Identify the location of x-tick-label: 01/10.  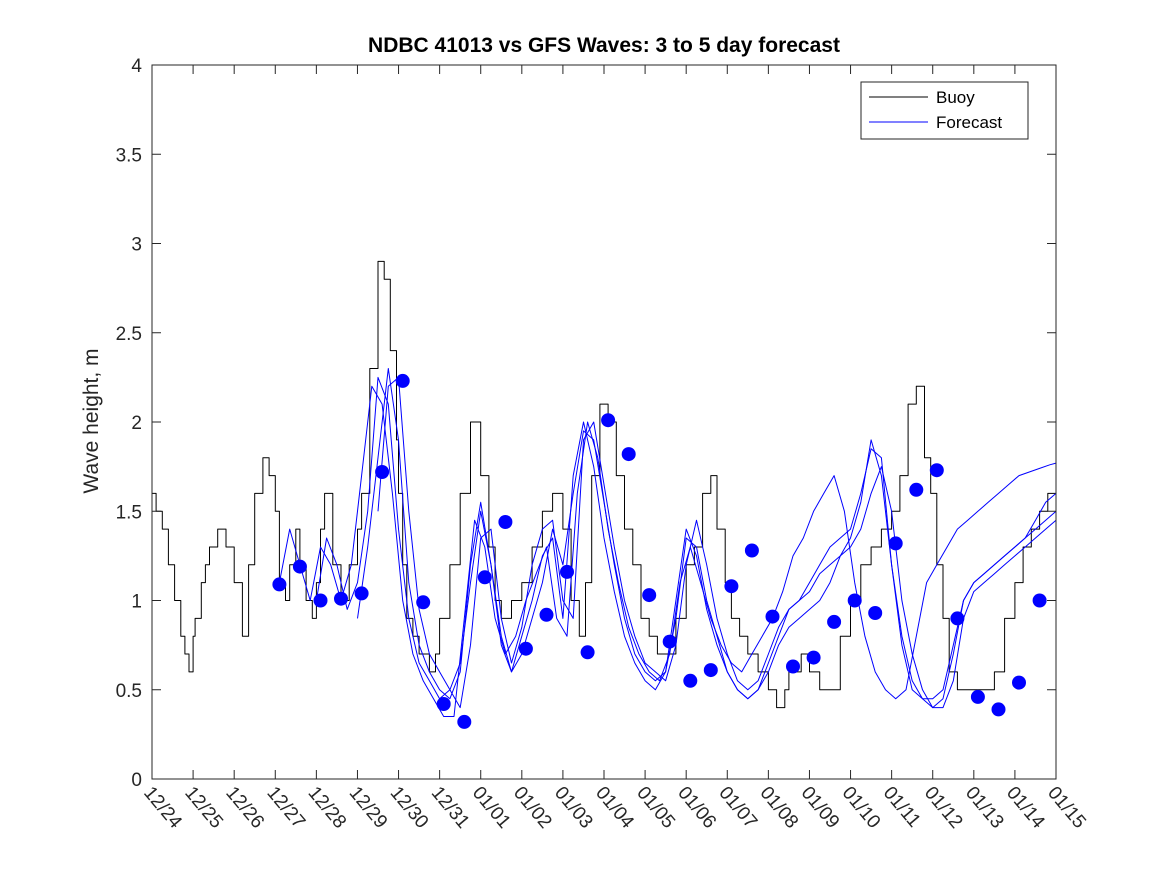
(861, 808).